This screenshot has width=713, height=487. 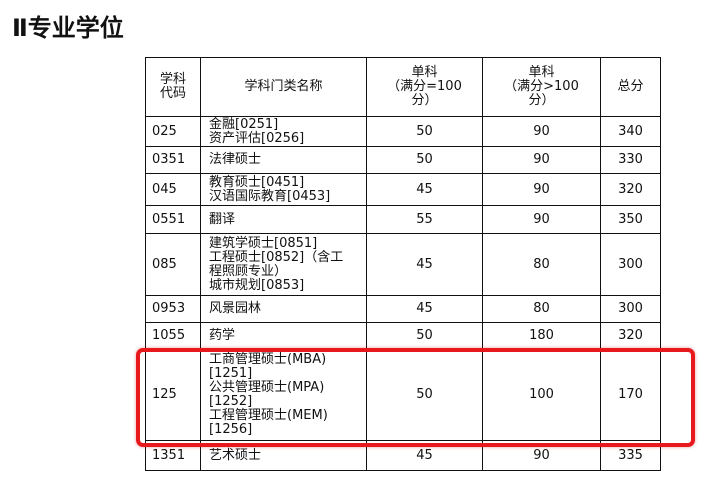 What do you see at coordinates (173, 189) in the screenshot?
I see `row-code: 045` at bounding box center [173, 189].